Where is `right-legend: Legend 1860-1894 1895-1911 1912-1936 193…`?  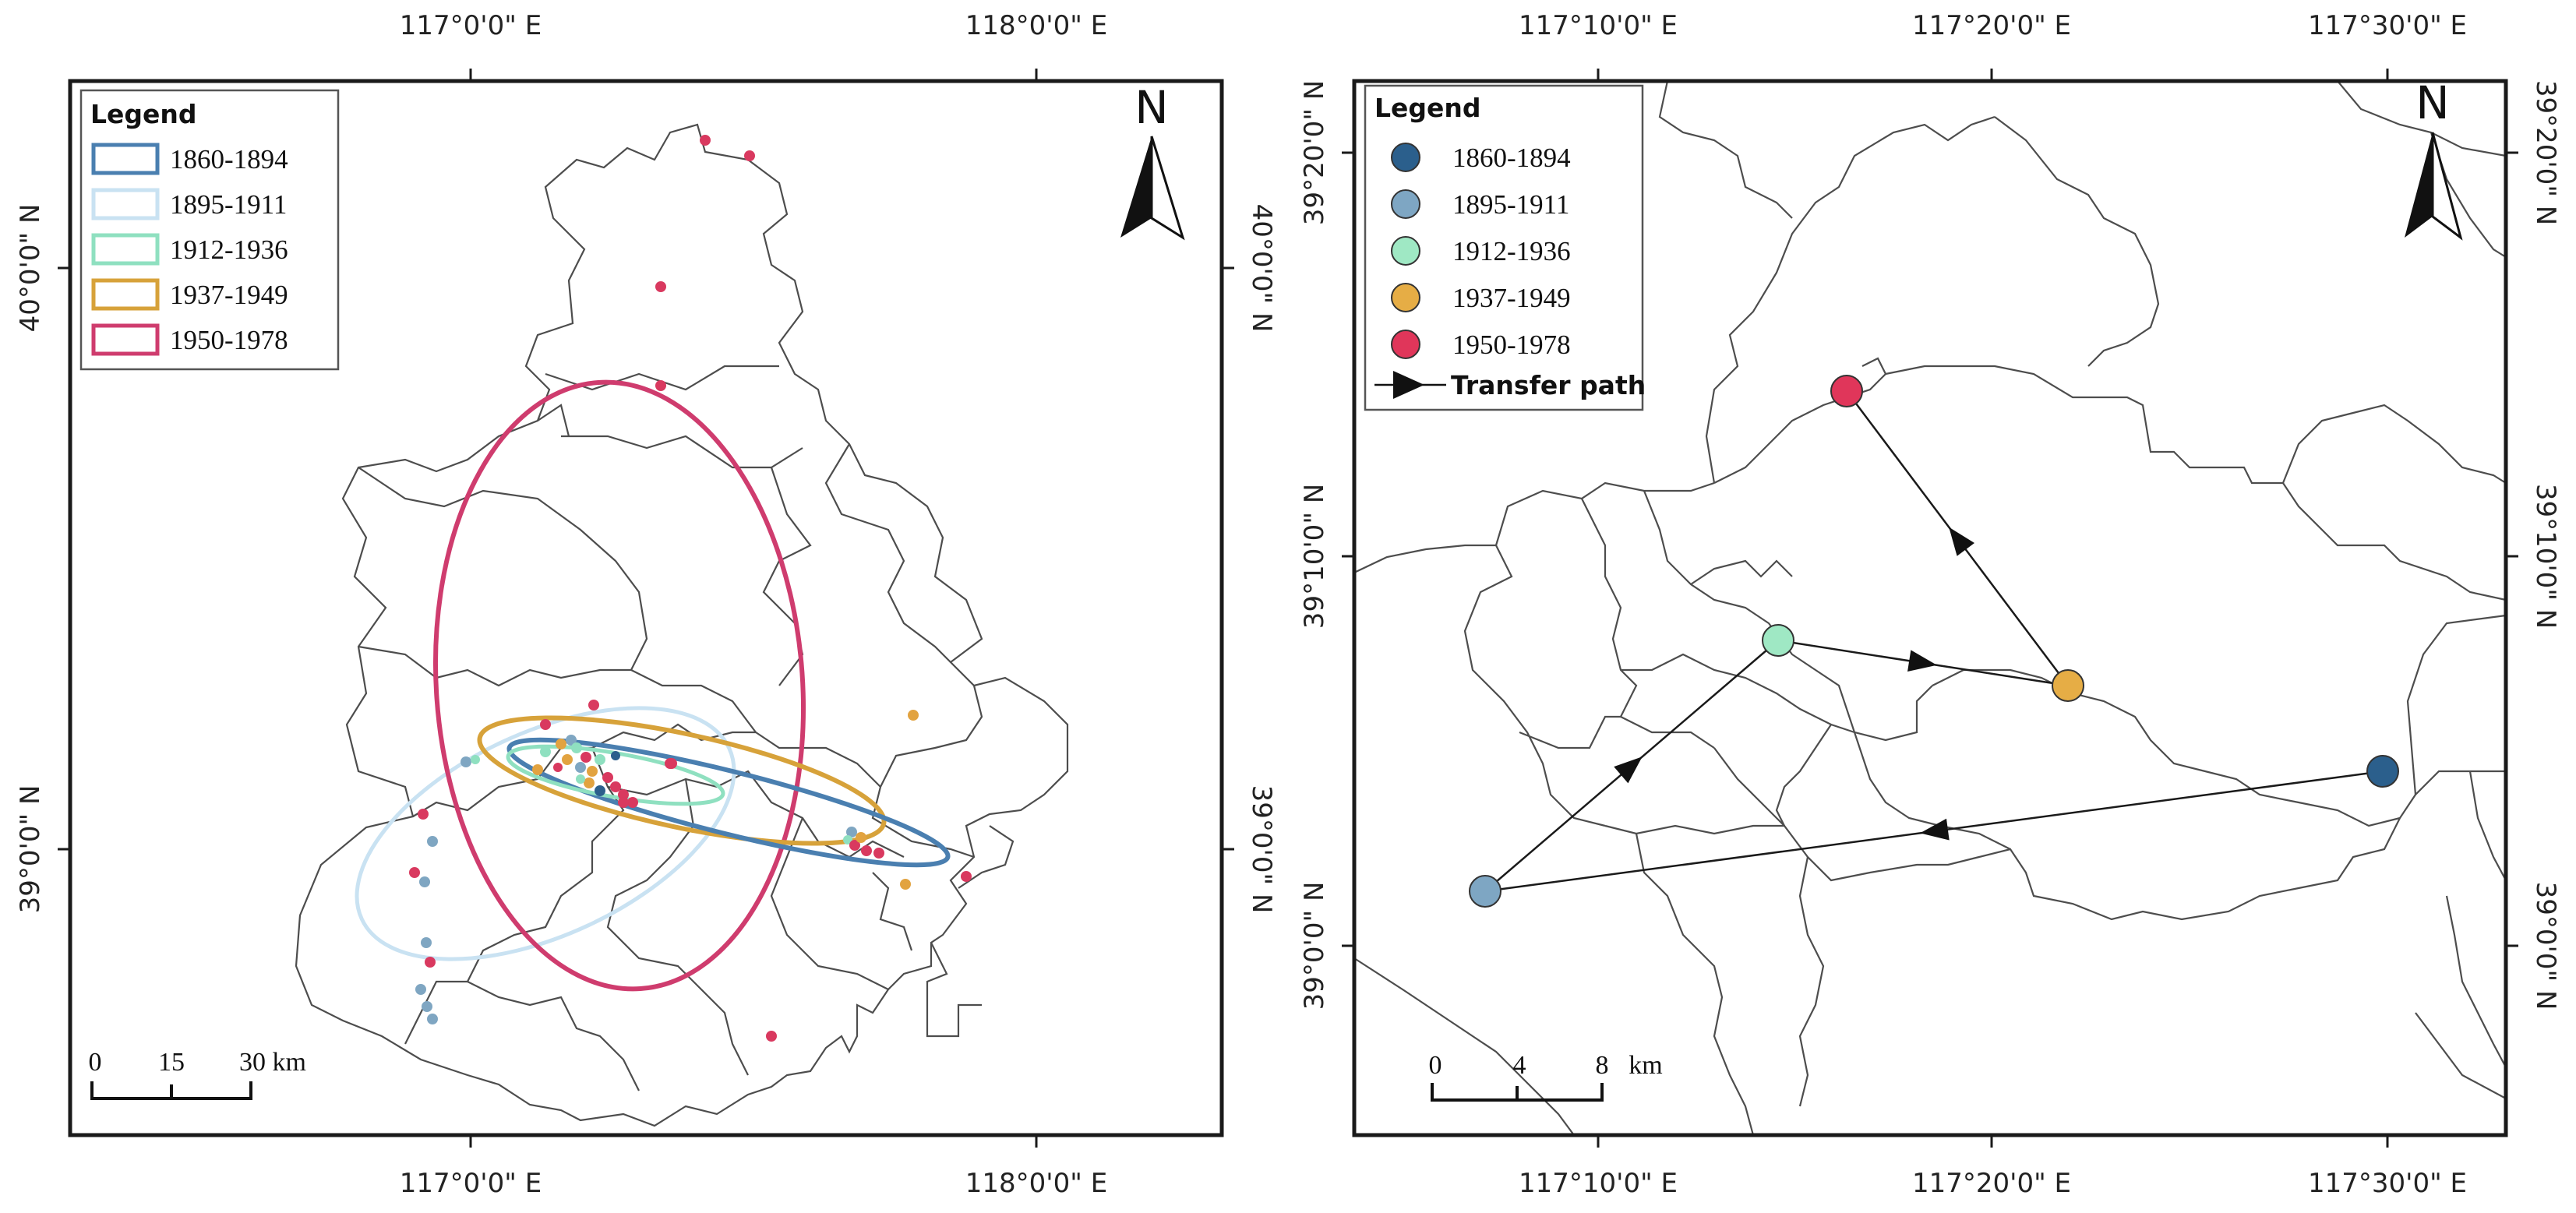
right-legend: Legend 1860-1894 1895-1911 1912-1936 193… is located at coordinates (1505, 247).